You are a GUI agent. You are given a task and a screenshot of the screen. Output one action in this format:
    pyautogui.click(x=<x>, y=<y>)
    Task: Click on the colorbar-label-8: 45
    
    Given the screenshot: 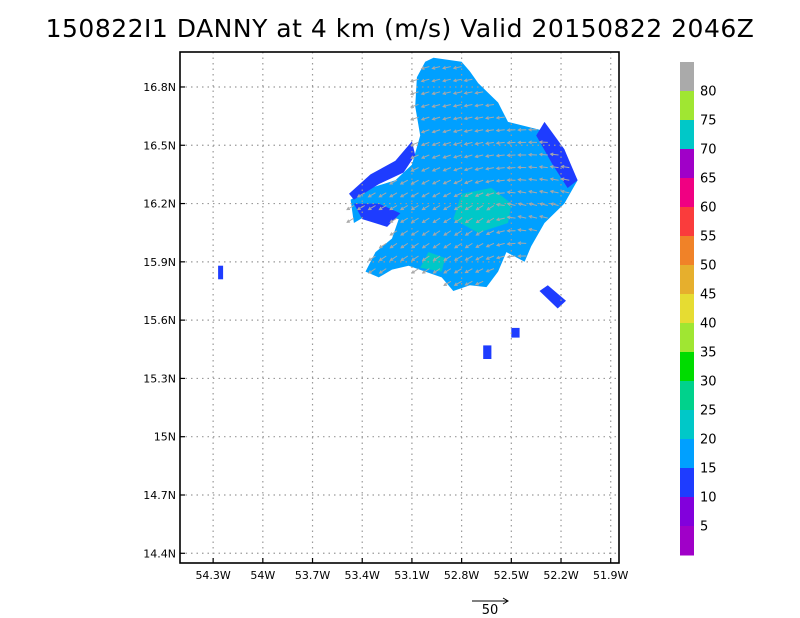 What is the action you would take?
    pyautogui.click(x=708, y=295)
    